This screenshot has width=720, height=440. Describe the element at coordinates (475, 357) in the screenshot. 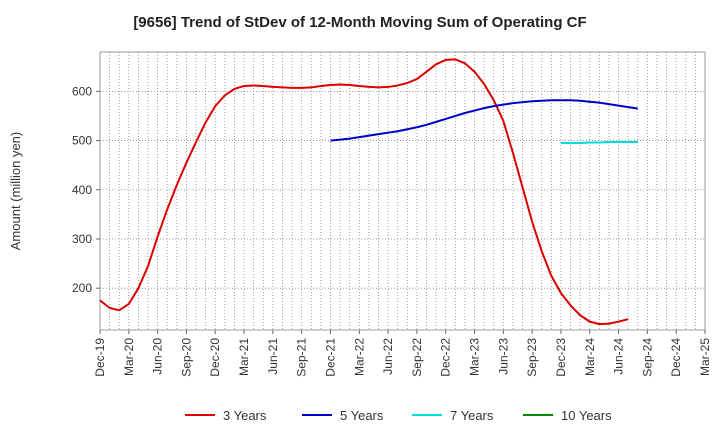

I see `x-tick-label: Mar-23` at that location.